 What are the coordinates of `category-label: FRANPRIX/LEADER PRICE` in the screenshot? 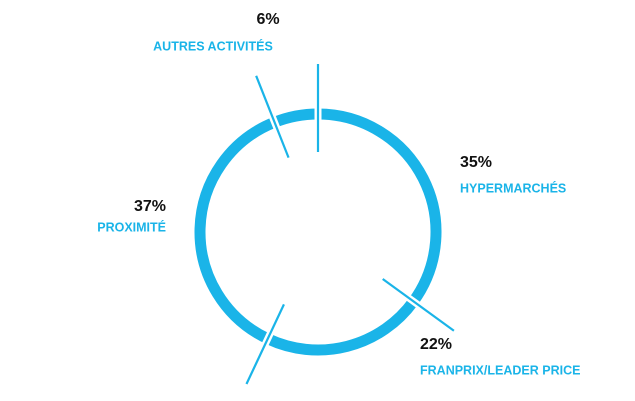 It's located at (500, 370).